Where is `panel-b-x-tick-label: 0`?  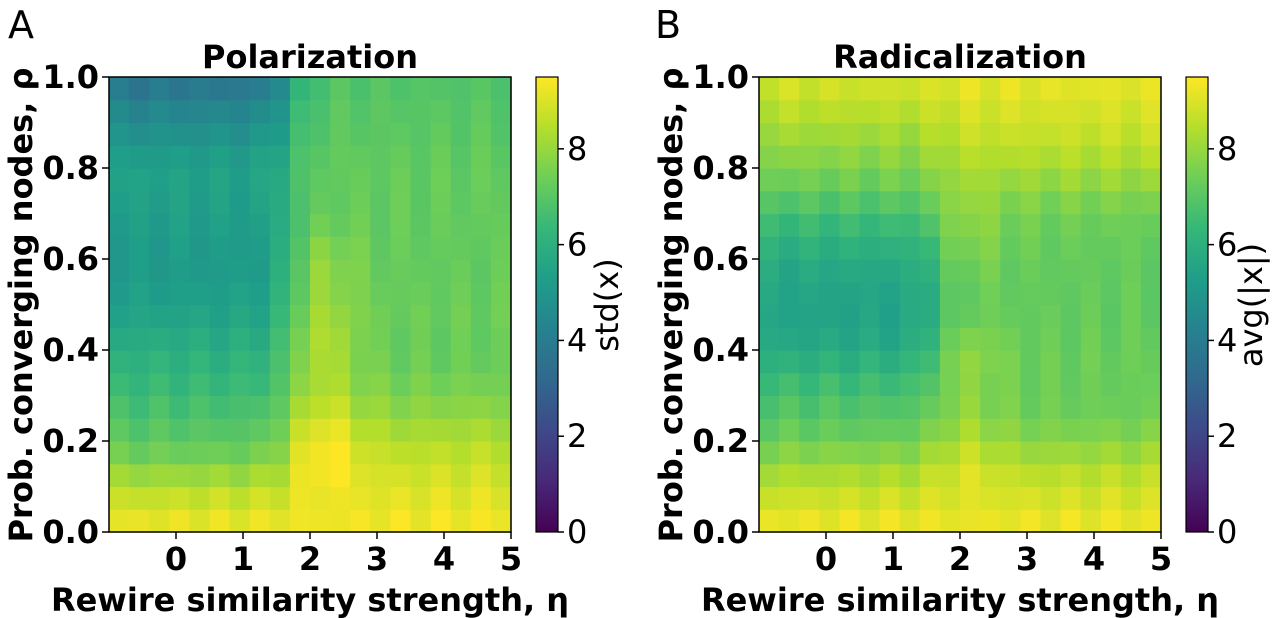
panel-b-x-tick-label: 0 is located at coordinates (826, 559).